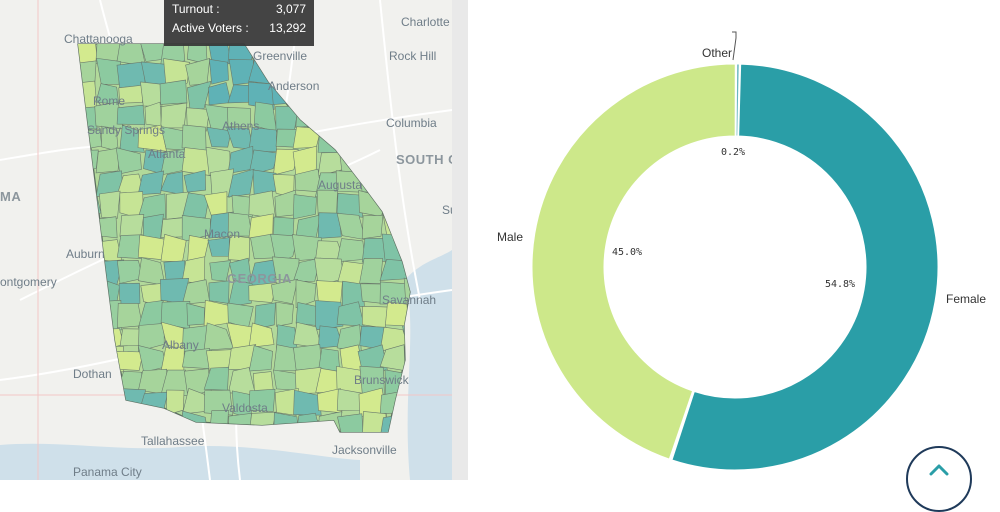  Describe the element at coordinates (240, 126) in the screenshot. I see `city-label: Athens` at that location.